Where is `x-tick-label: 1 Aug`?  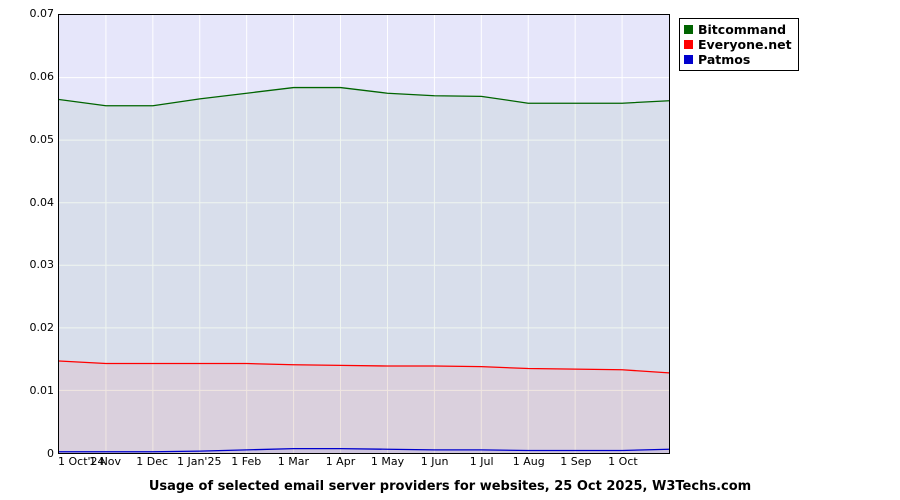 x-tick-label: 1 Aug is located at coordinates (528, 461).